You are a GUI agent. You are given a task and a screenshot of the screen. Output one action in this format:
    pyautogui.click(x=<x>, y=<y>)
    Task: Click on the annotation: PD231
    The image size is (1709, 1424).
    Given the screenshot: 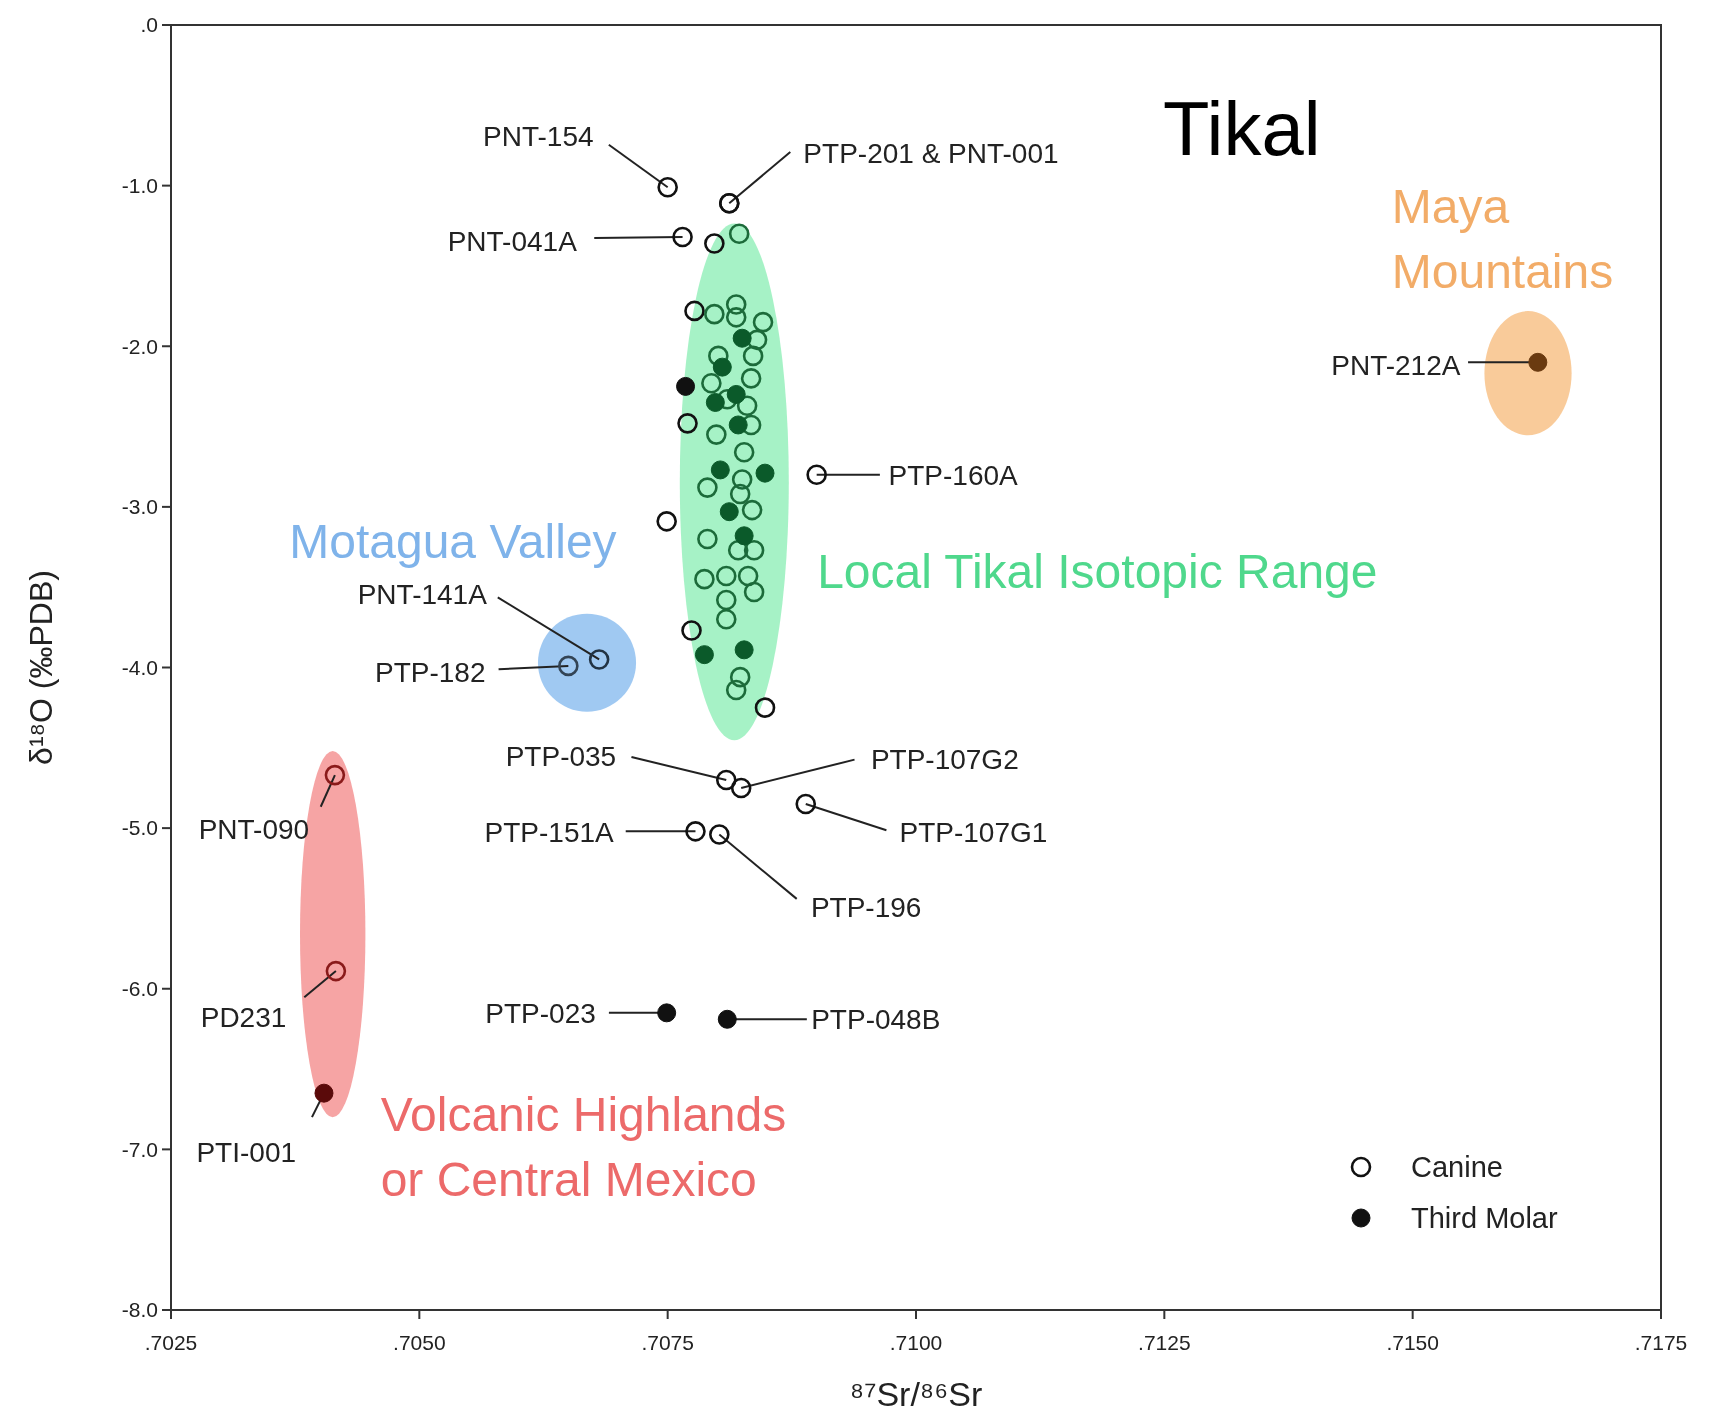 What is the action you would take?
    pyautogui.click(x=243, y=1017)
    